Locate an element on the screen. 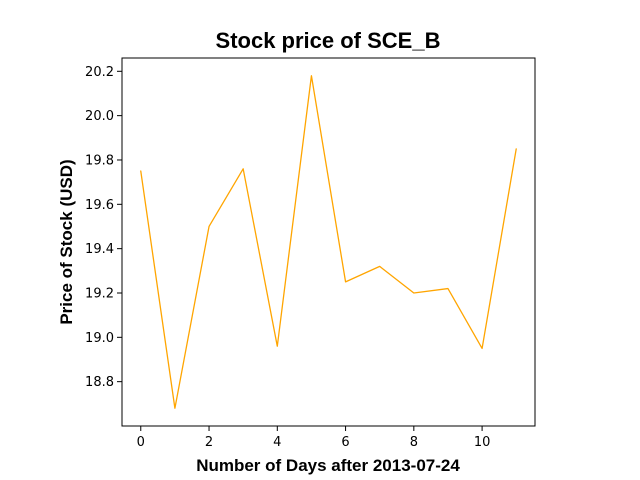 The width and height of the screenshot is (640, 480). x-tick-label: 10 is located at coordinates (482, 442).